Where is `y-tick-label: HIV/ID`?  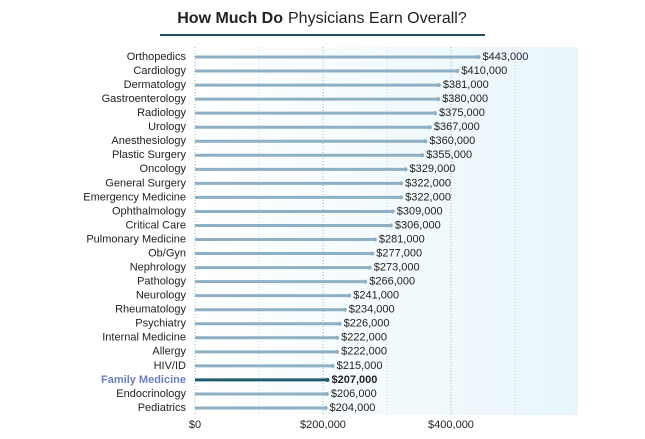
y-tick-label: HIV/ID is located at coordinates (170, 366).